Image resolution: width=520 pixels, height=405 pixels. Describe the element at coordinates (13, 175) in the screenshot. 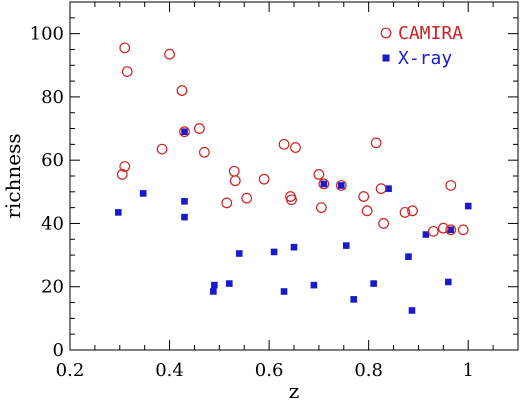

I see `y-axis-label: richness` at that location.